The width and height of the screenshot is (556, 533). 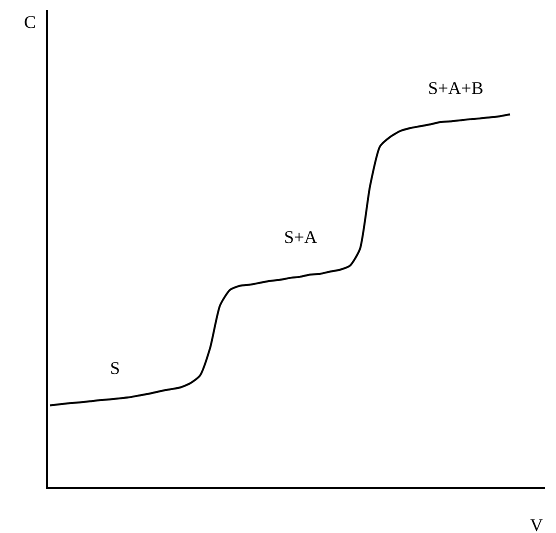 What do you see at coordinates (456, 88) in the screenshot?
I see `text: S+A+B` at bounding box center [456, 88].